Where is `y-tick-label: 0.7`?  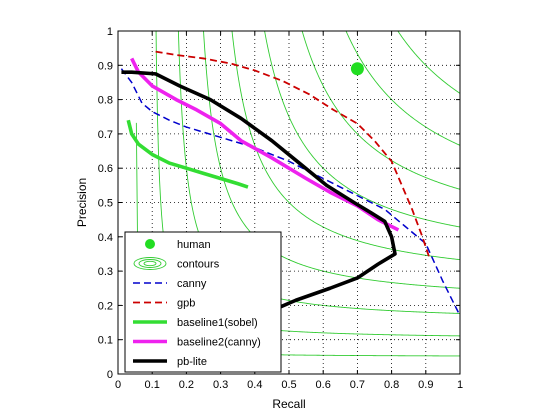
y-tick-label: 0.7 is located at coordinates (105, 135).